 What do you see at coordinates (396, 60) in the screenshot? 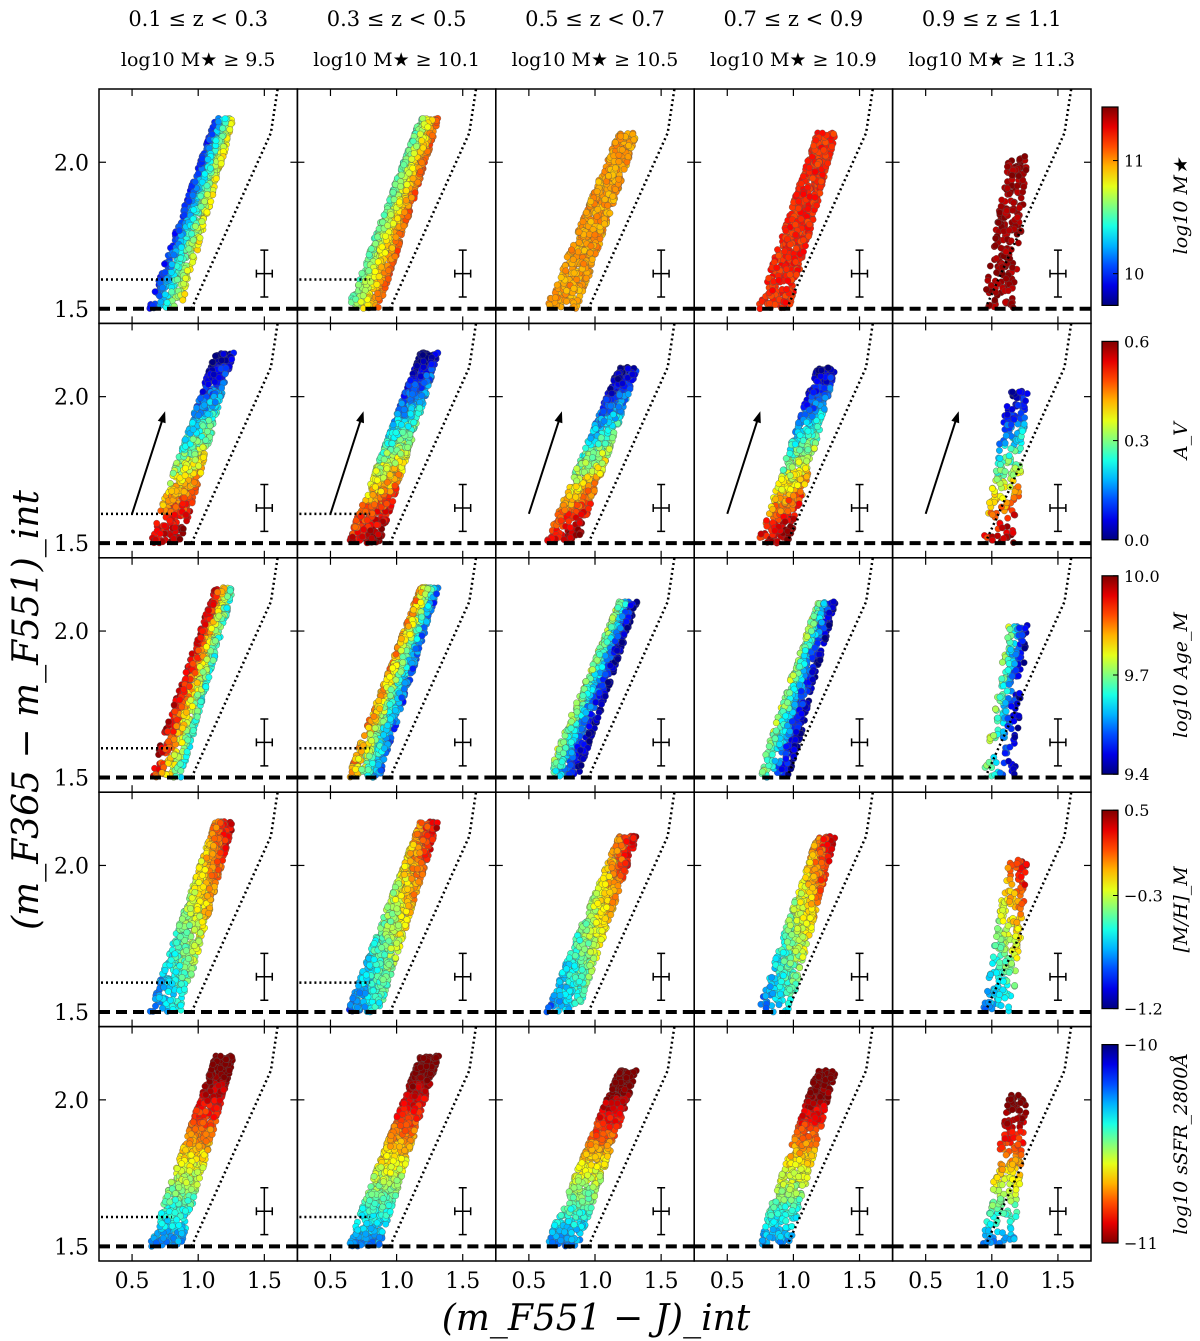
I see `column-mass-label: log10 M★ ≥ 10.1` at bounding box center [396, 60].